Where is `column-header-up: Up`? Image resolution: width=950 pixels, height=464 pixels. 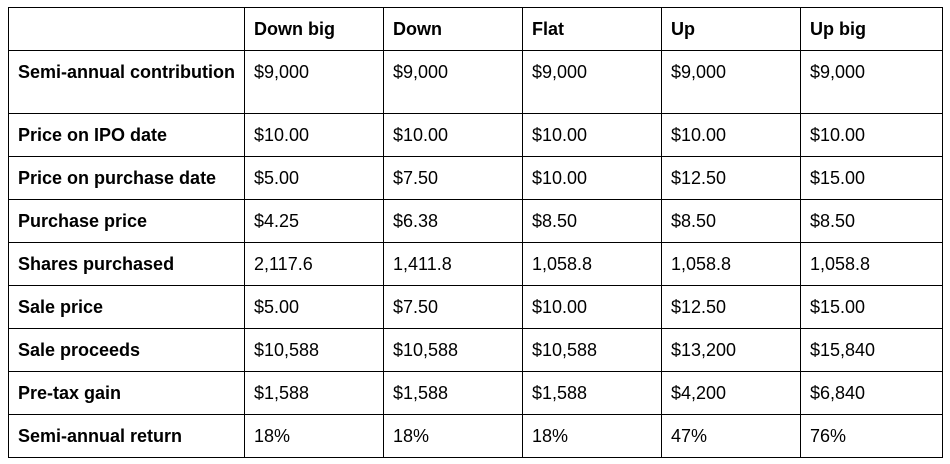 column-header-up: Up is located at coordinates (731, 29).